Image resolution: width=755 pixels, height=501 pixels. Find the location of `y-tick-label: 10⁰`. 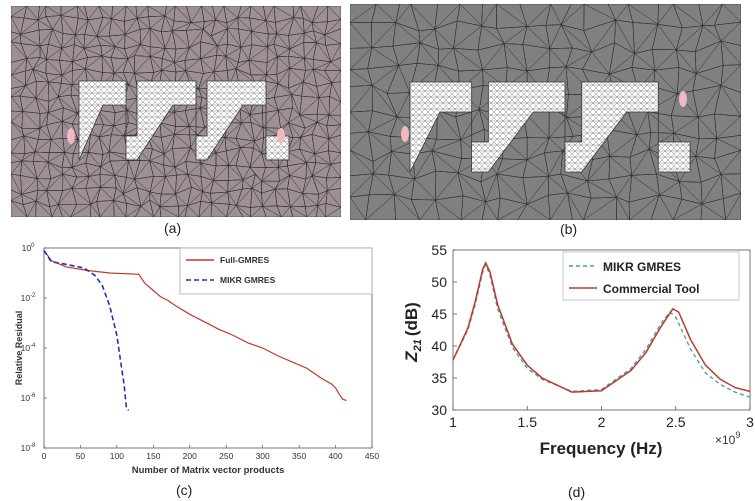

y-tick-label: 10⁰ is located at coordinates (28, 248).